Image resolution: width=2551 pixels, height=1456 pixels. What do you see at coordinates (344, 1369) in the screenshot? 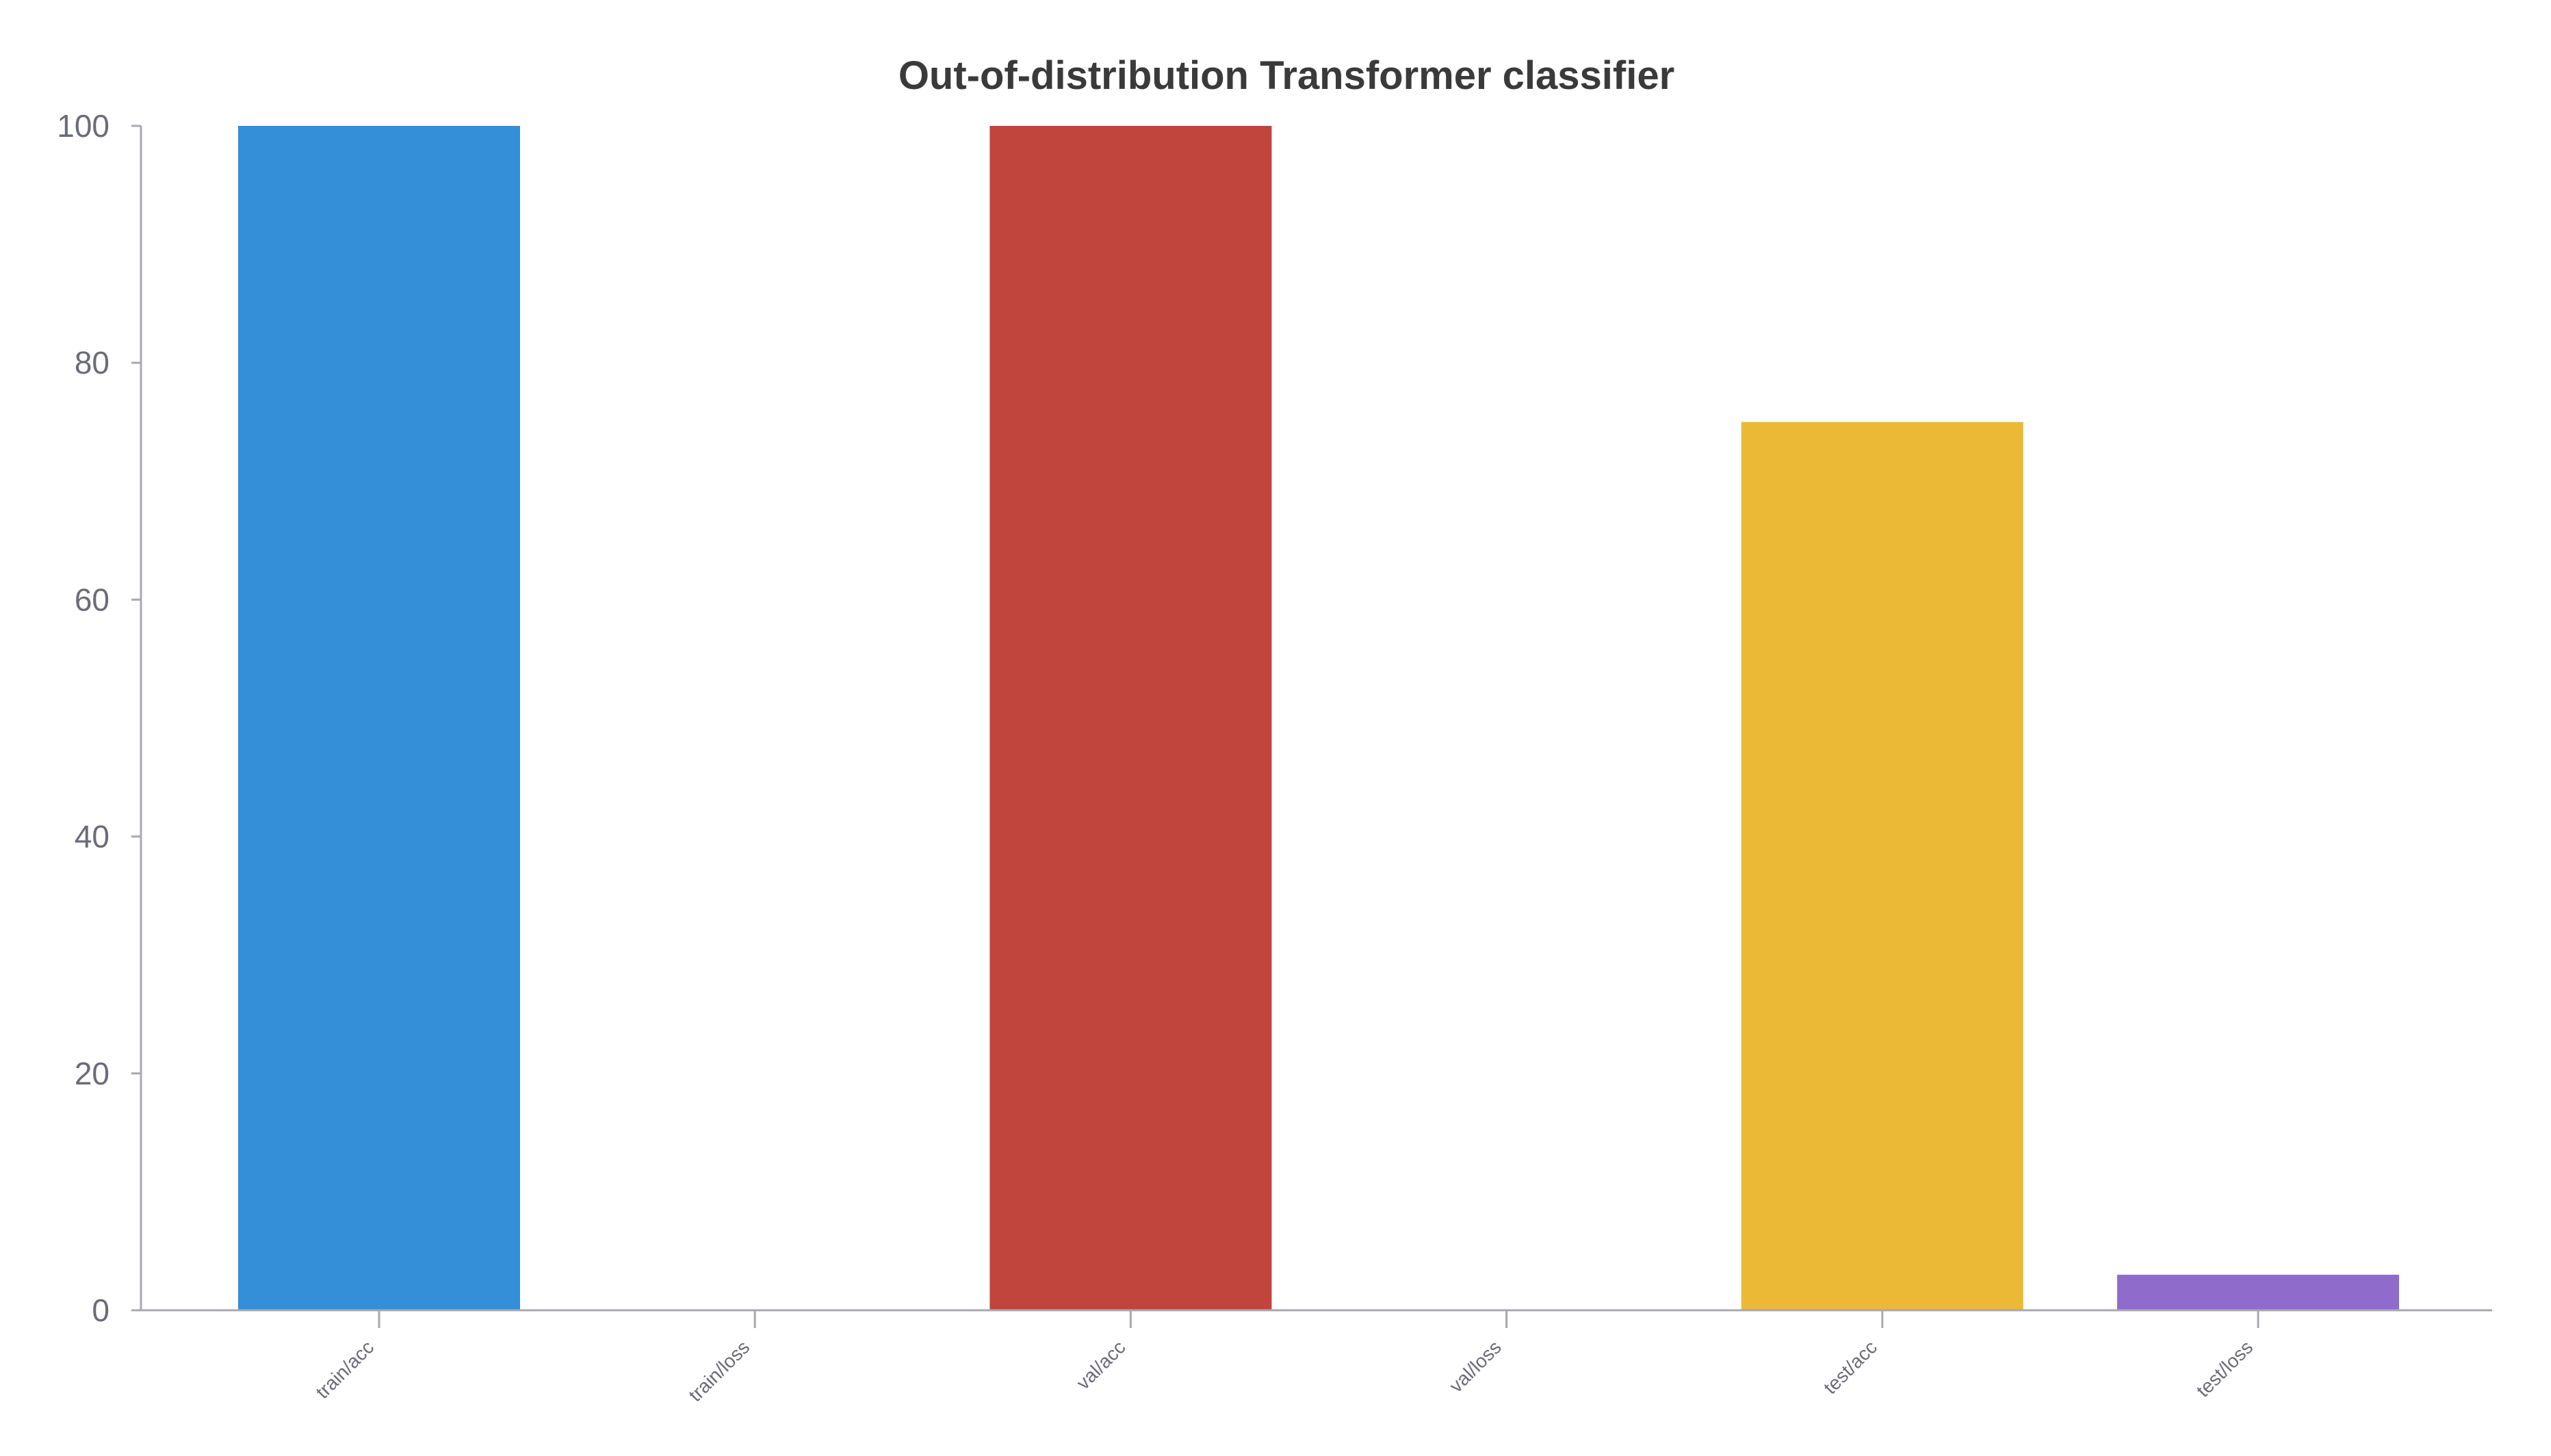
I see `x-tick-label-train-acc: train/acc` at bounding box center [344, 1369].